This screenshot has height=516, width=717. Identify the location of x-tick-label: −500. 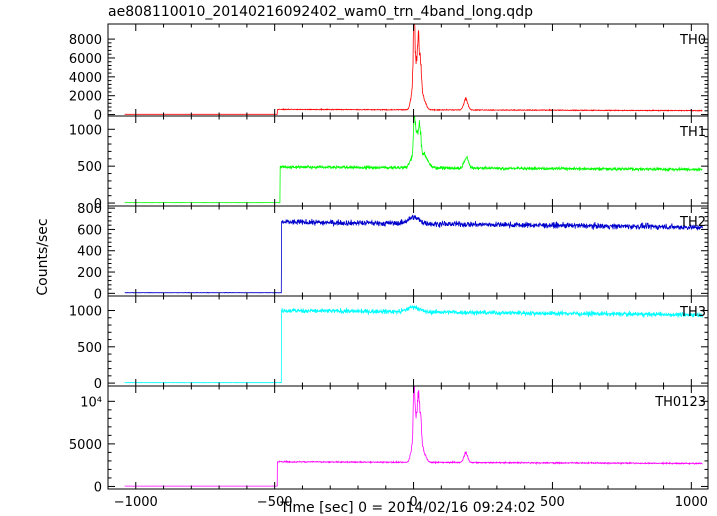
(275, 502).